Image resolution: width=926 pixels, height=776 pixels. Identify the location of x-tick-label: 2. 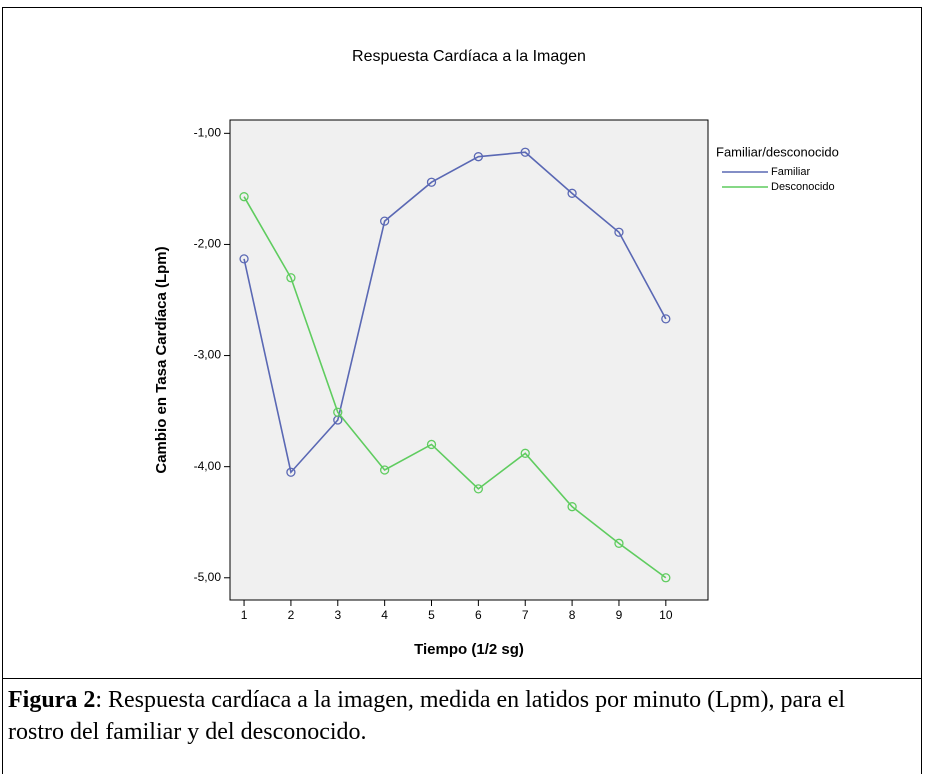
(291, 615).